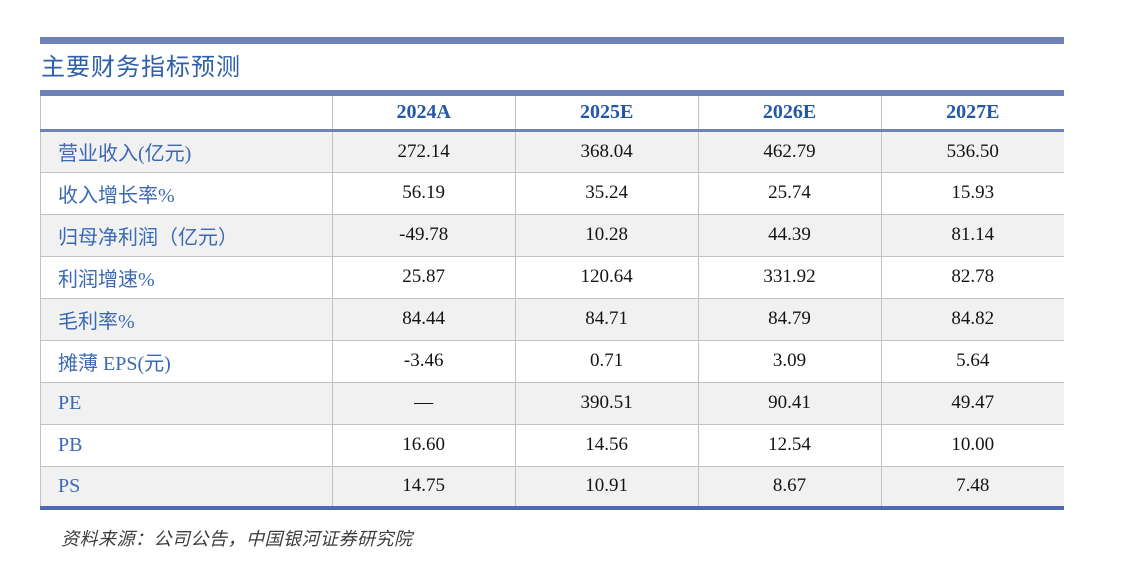 The height and width of the screenshot is (576, 1134). What do you see at coordinates (790, 445) in the screenshot?
I see `cell-value: 12.54` at bounding box center [790, 445].